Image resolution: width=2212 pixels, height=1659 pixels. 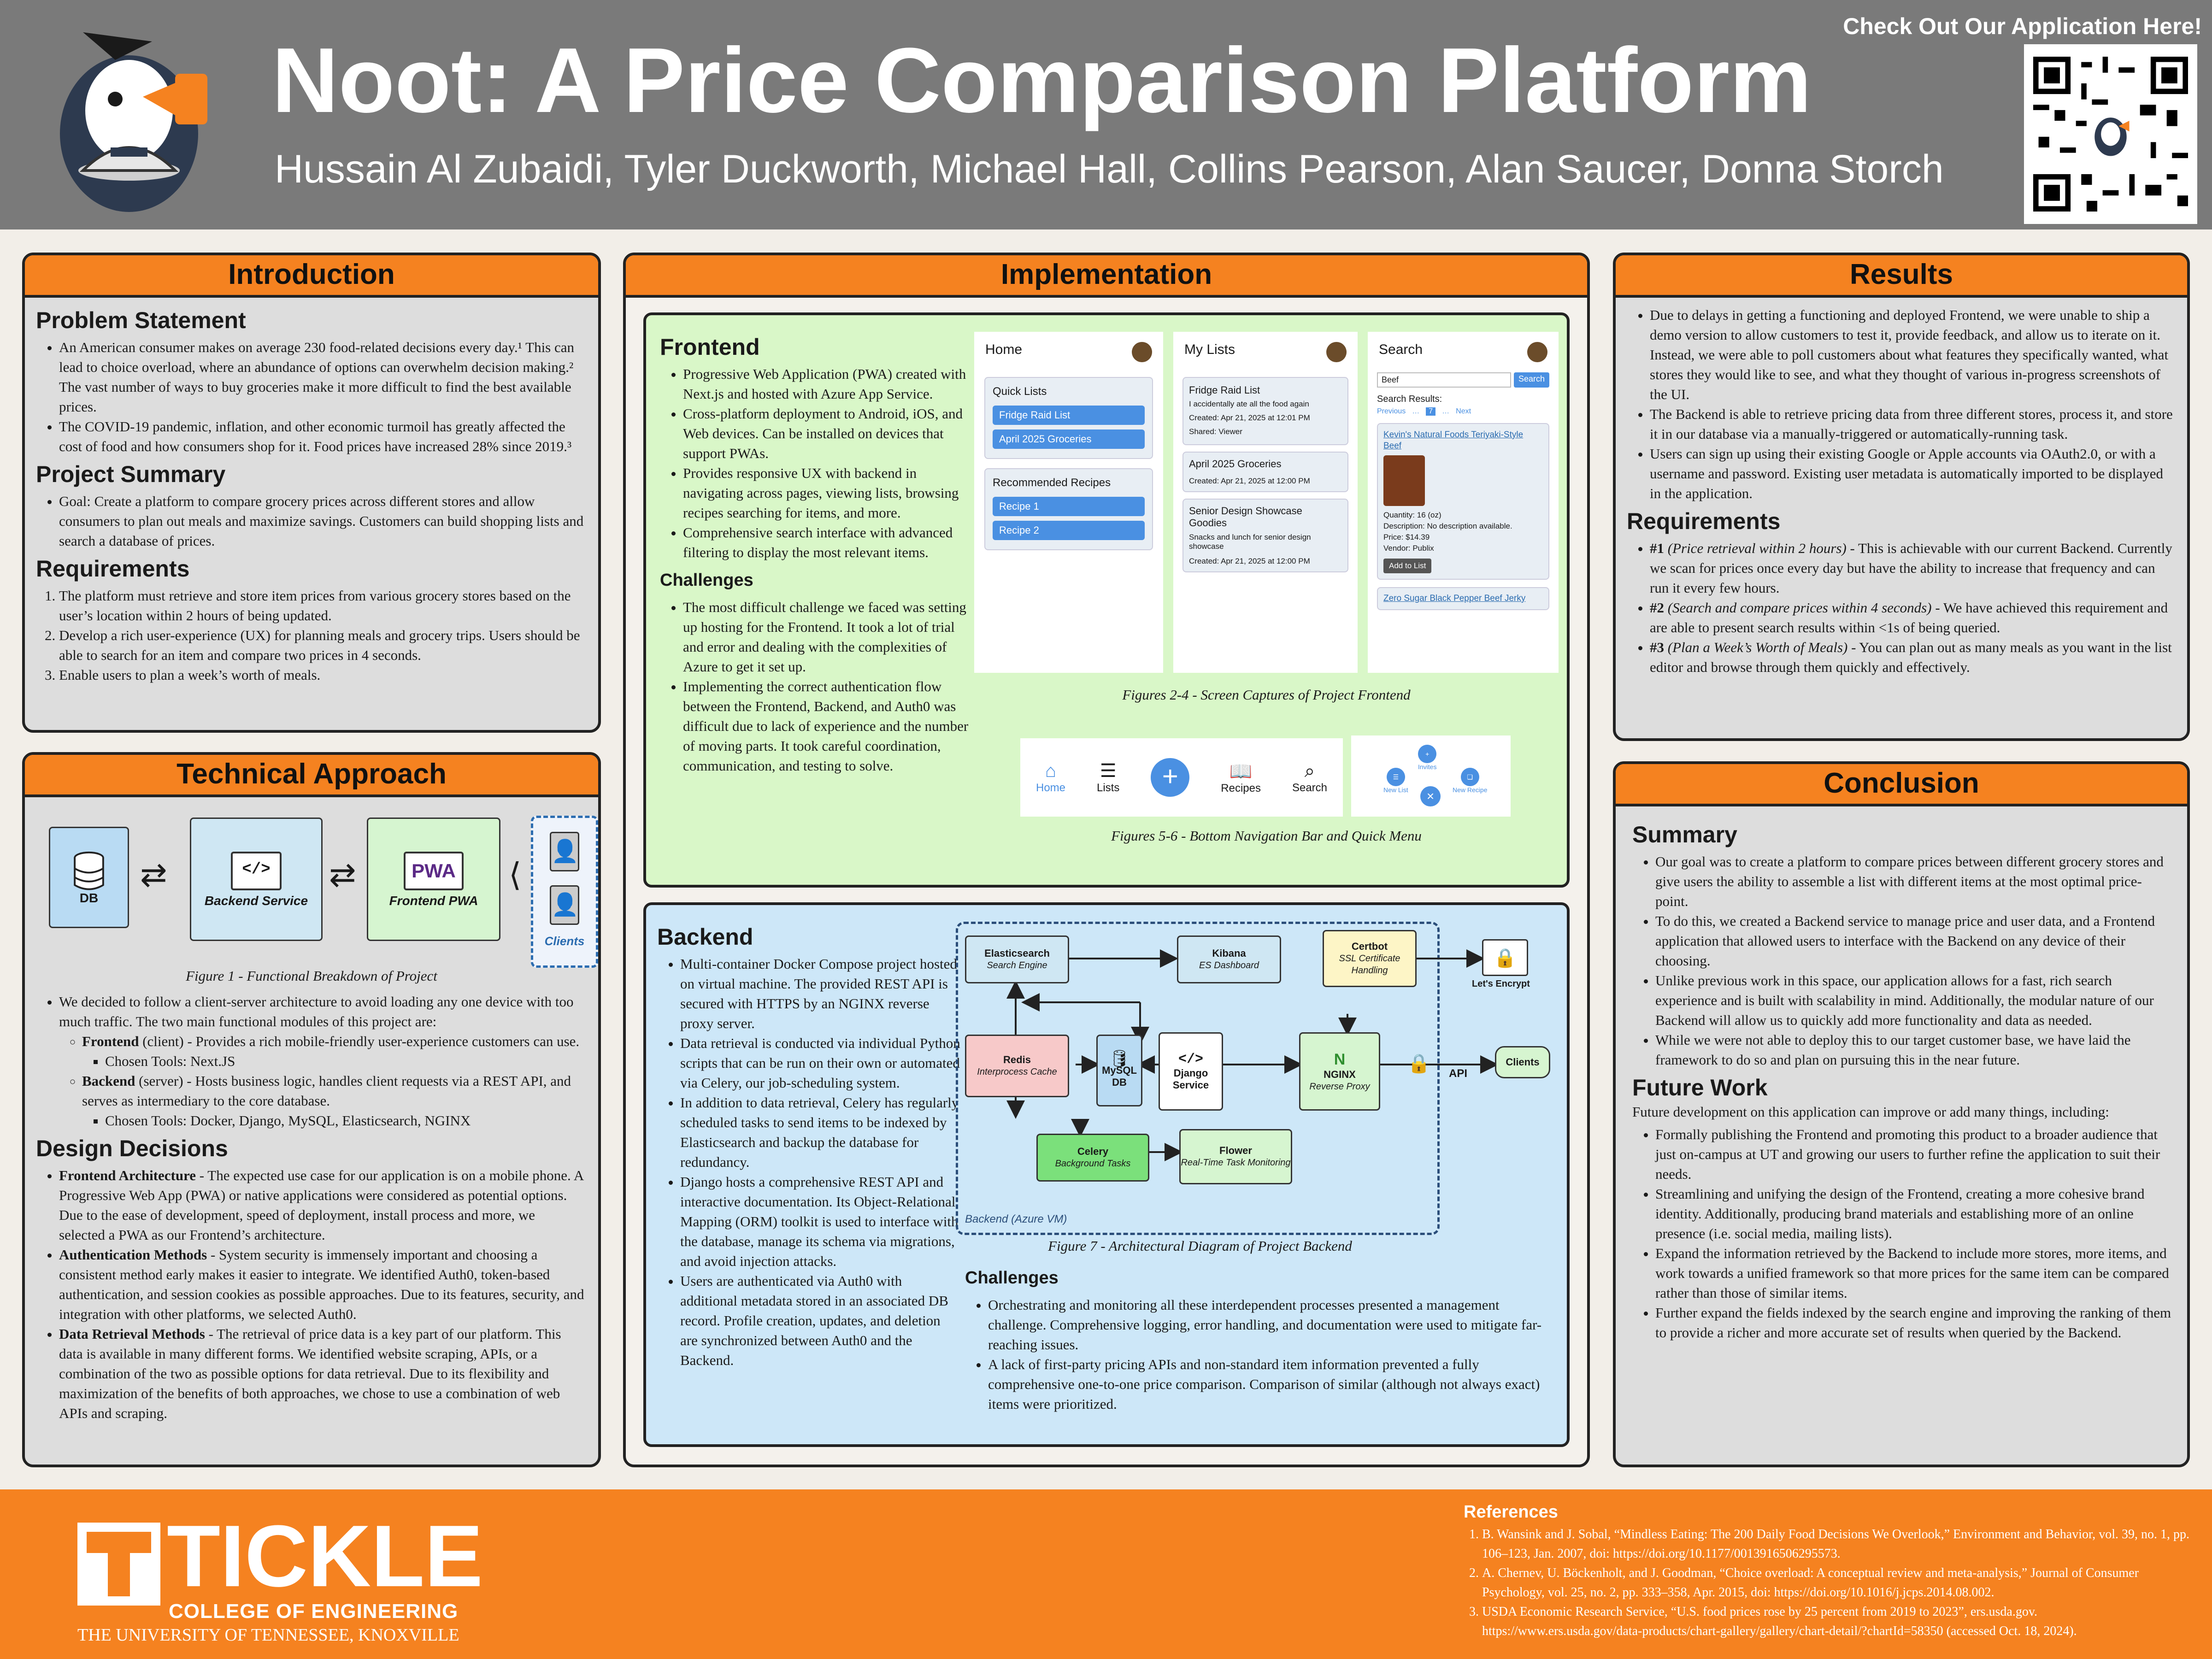 What do you see at coordinates (706, 580) in the screenshot?
I see `challenges-title: Challenges` at bounding box center [706, 580].